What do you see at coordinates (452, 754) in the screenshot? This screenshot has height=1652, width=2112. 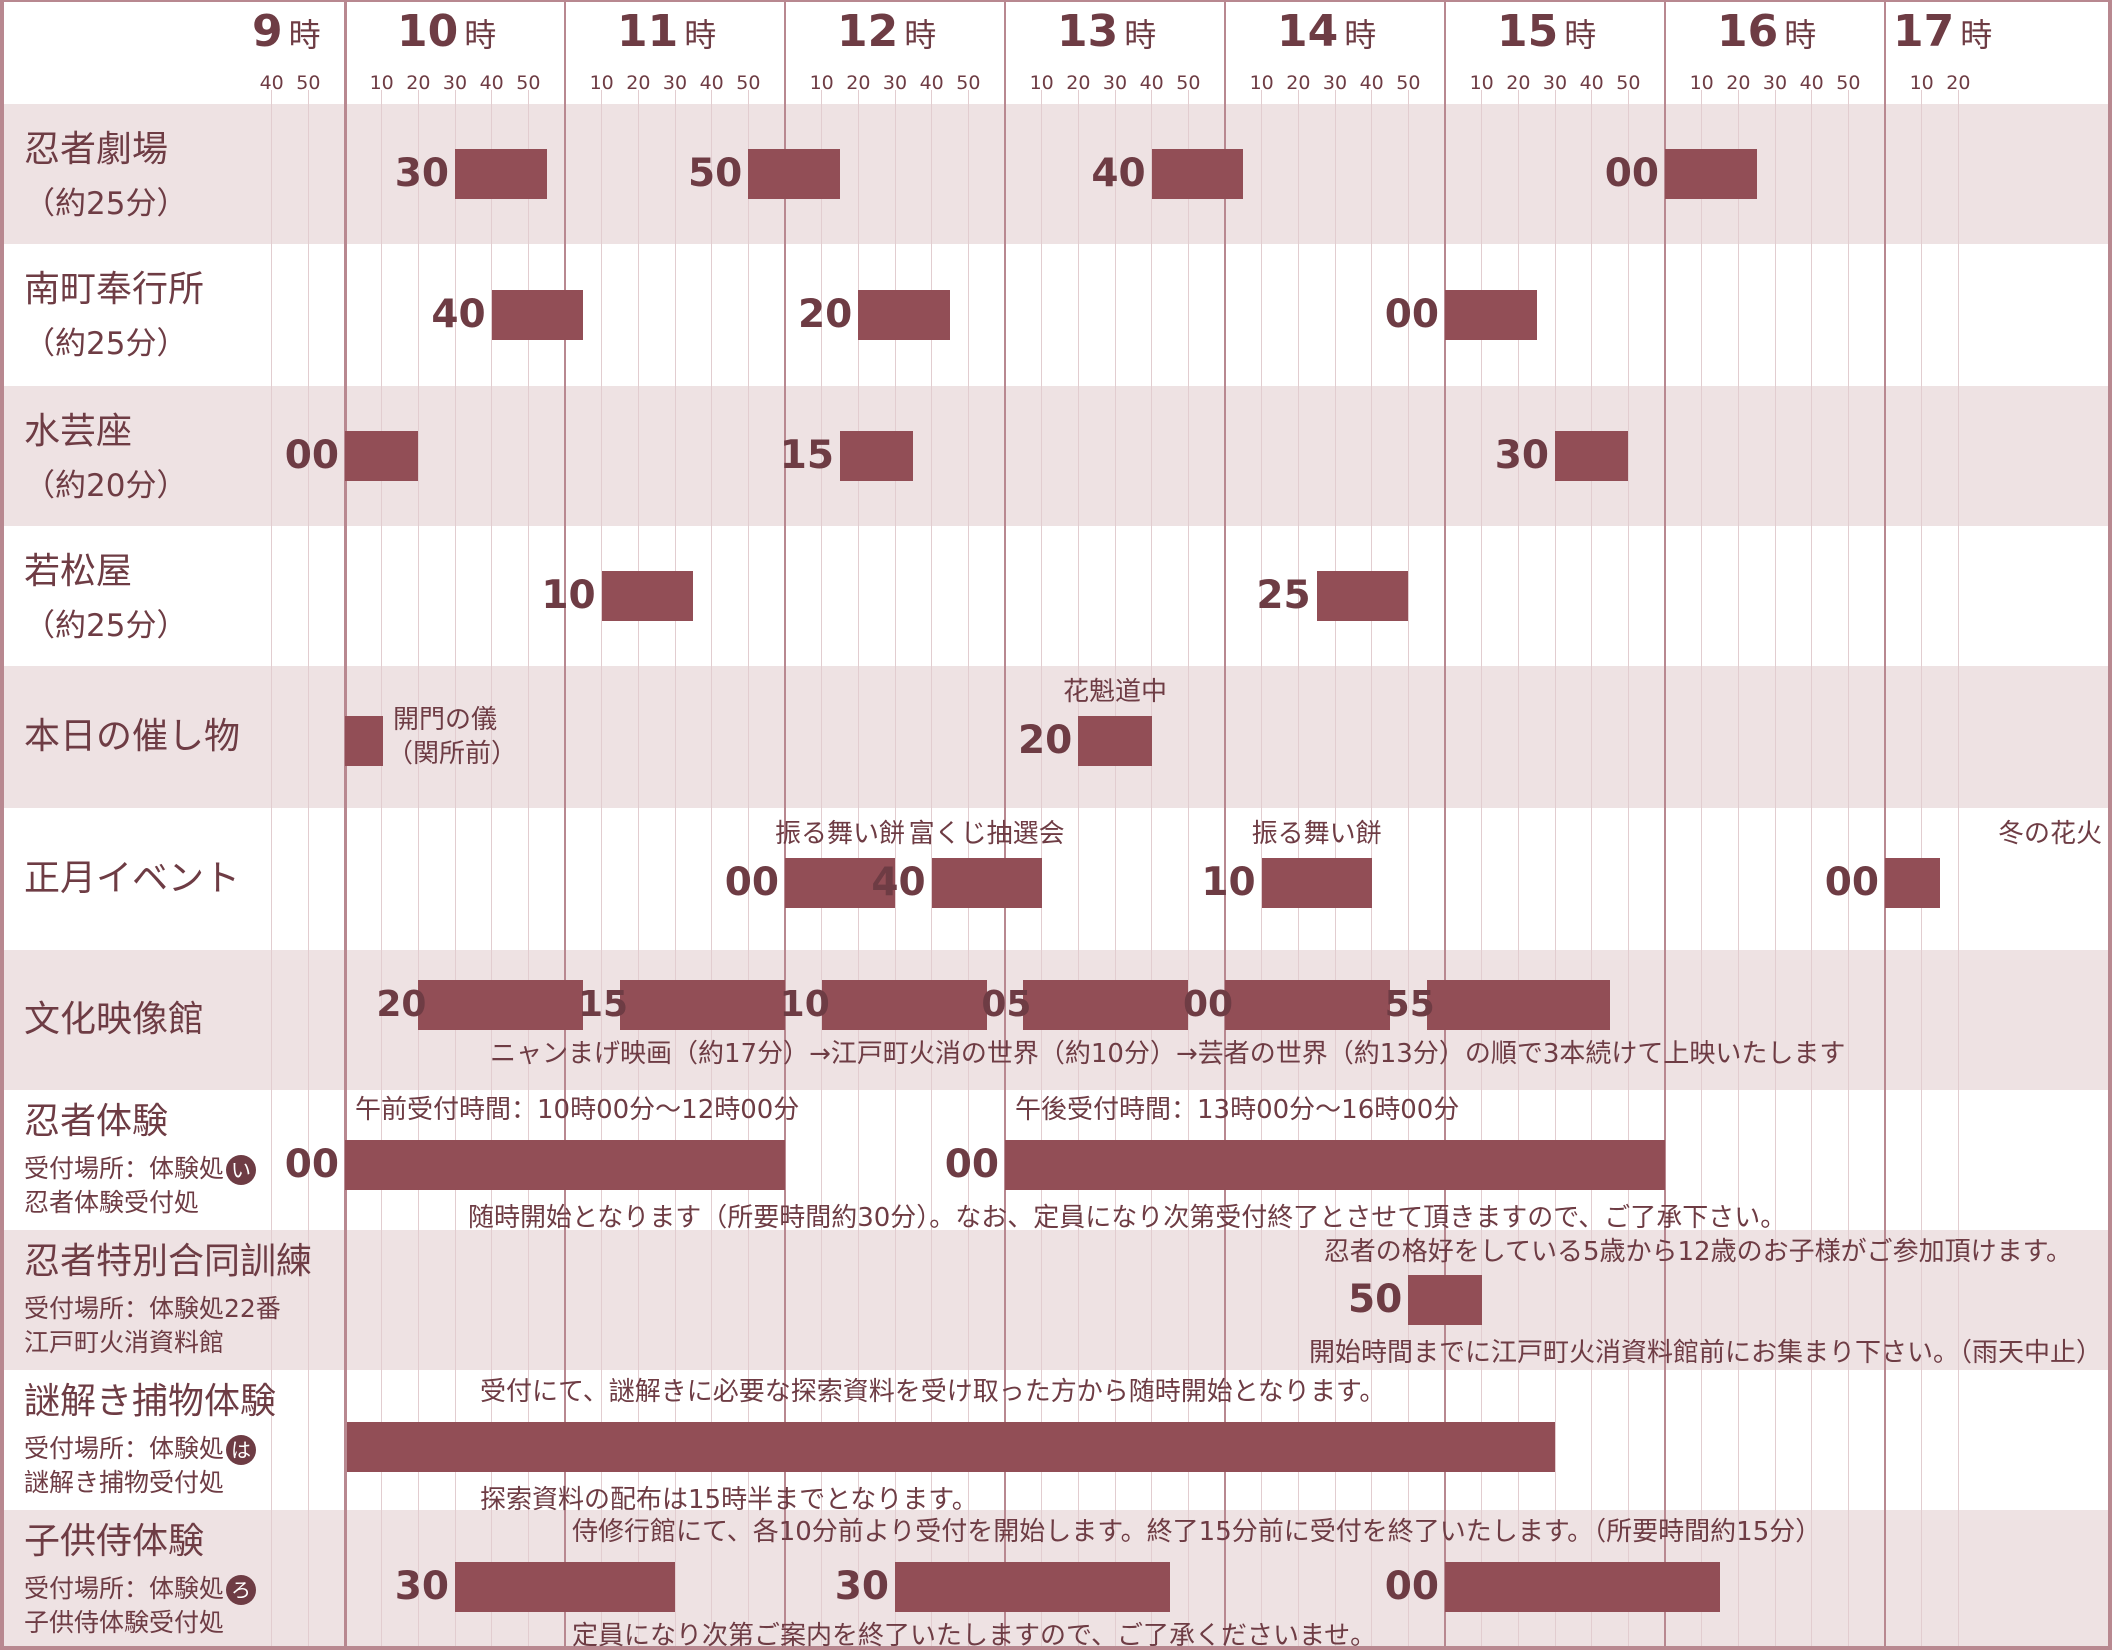 I see `event-note-place: （関所前）` at bounding box center [452, 754].